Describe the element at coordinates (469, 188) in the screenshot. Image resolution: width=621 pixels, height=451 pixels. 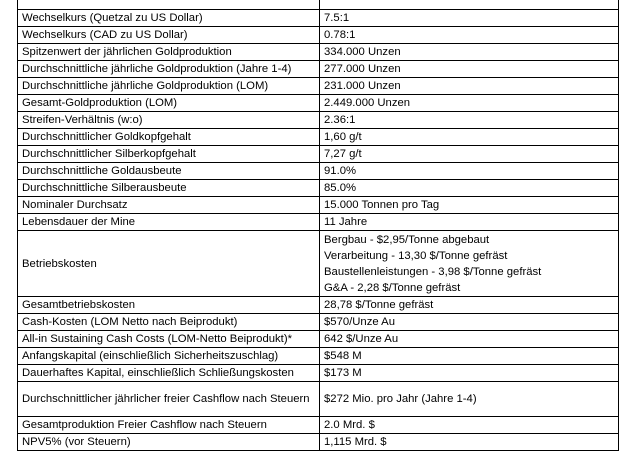
I see `value-cell: 85.0%` at that location.